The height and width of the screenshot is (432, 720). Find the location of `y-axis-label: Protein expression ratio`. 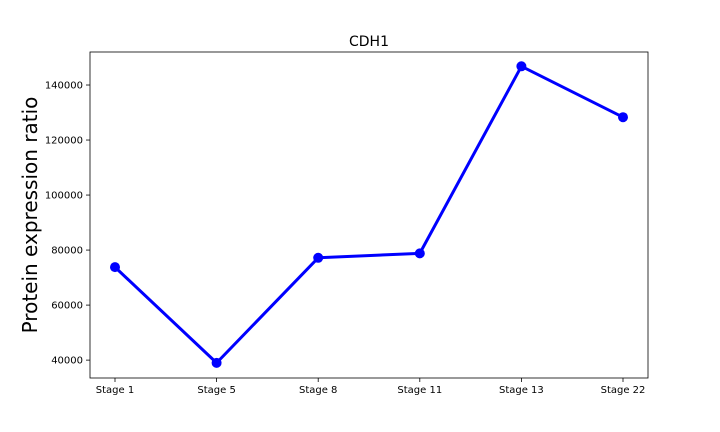

y-axis-label: Protein expression ratio is located at coordinates (30, 215).